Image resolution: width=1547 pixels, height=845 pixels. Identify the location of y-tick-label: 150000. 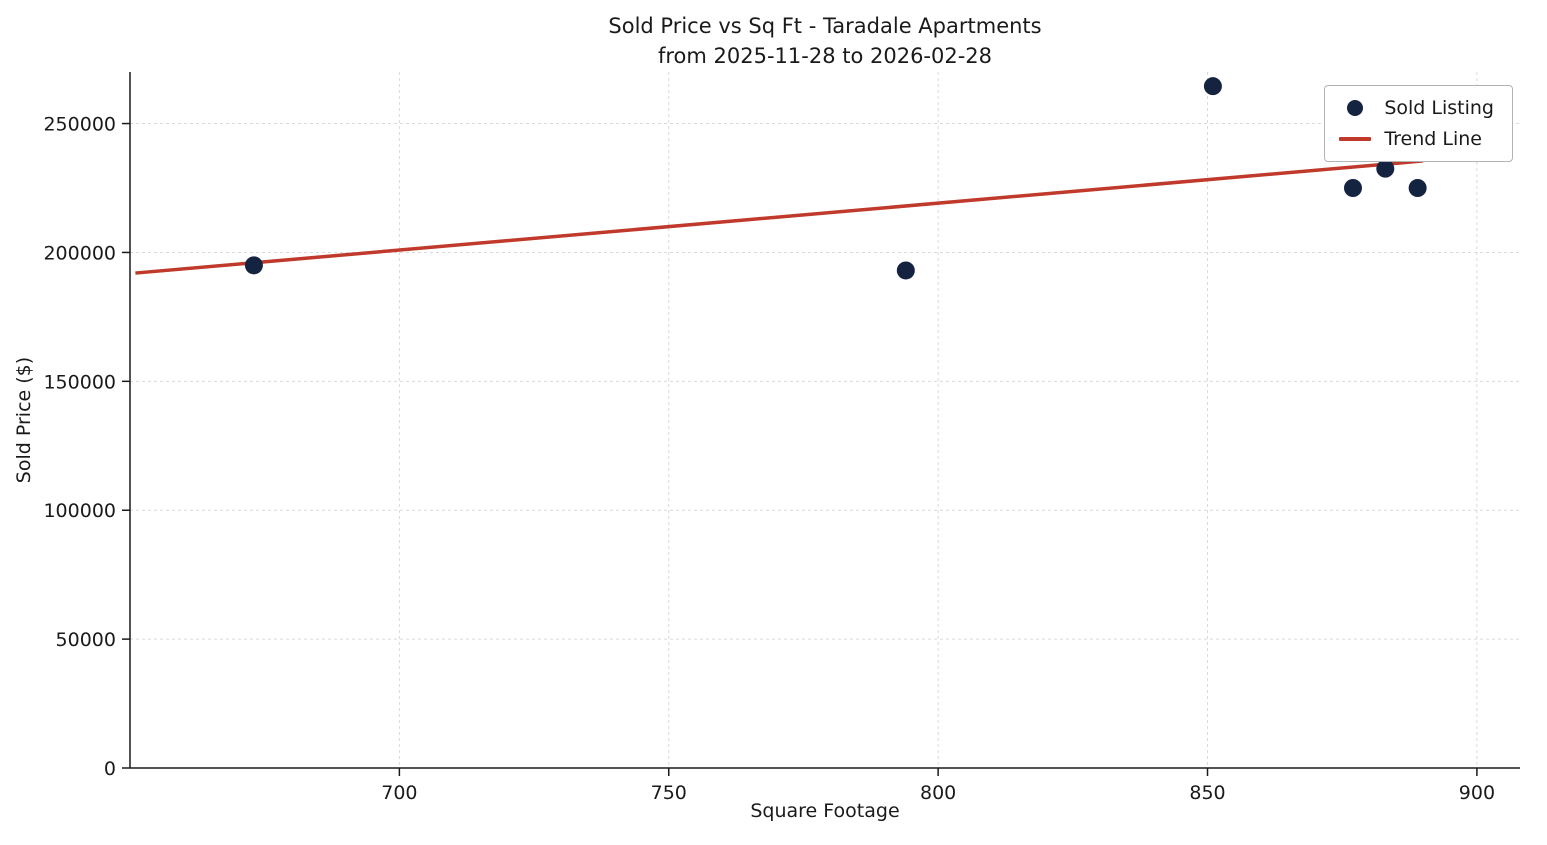
(79, 382).